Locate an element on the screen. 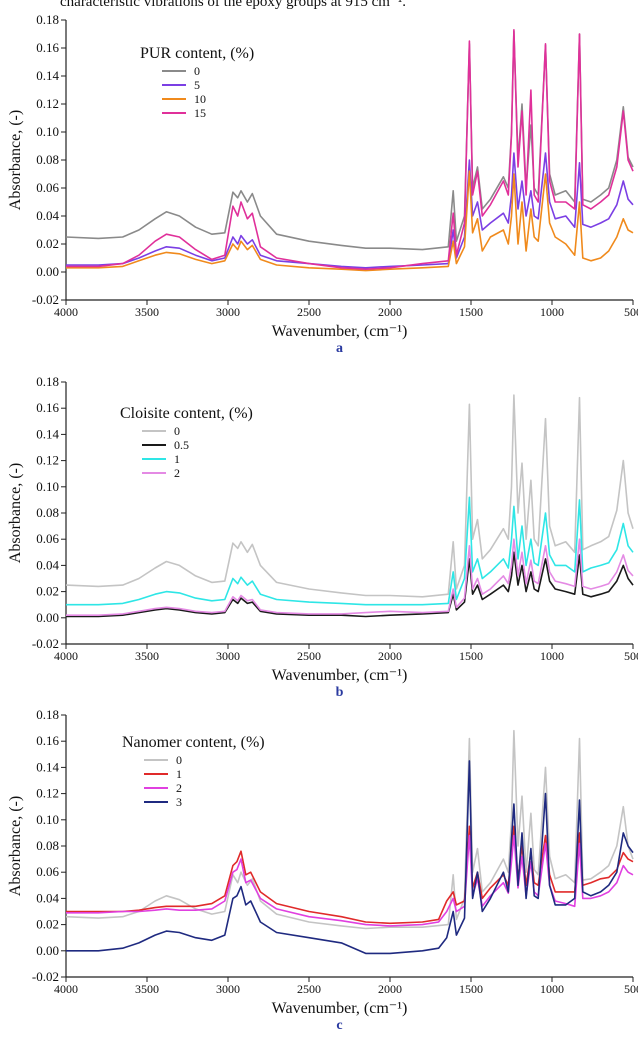  panel-label: c is located at coordinates (339, 1025).